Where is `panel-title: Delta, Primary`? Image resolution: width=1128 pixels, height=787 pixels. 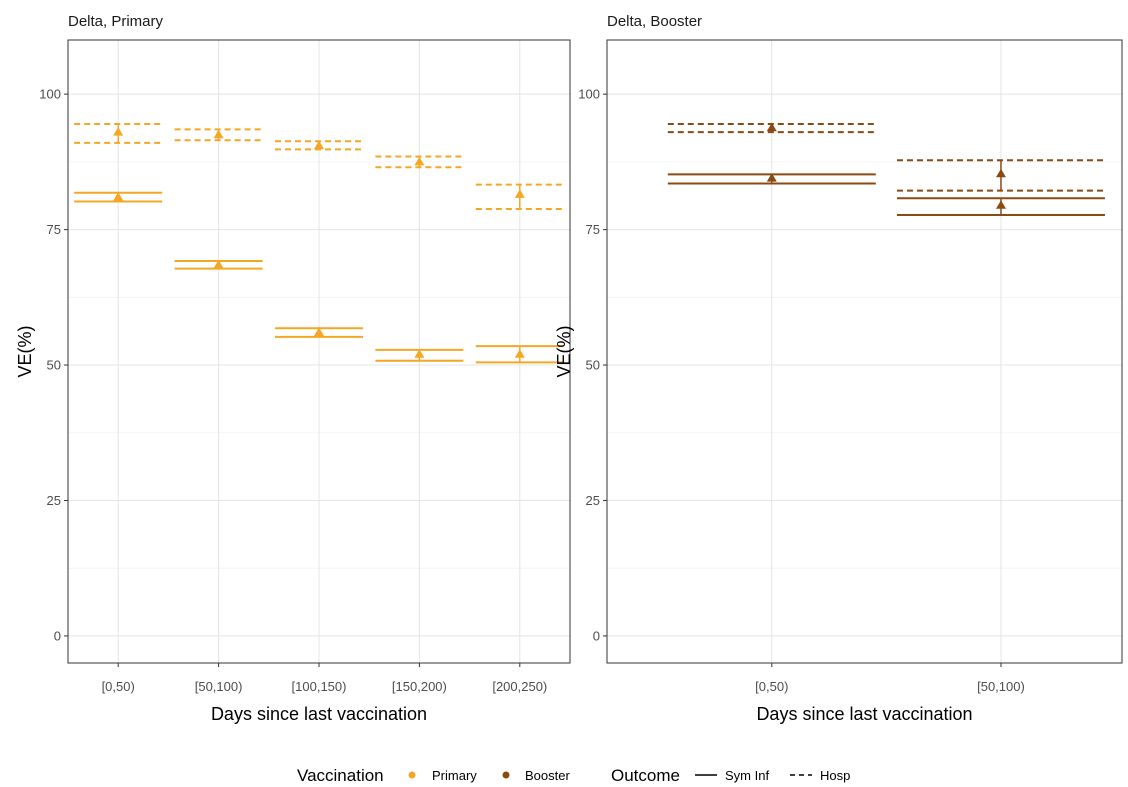 panel-title: Delta, Primary is located at coordinates (116, 21).